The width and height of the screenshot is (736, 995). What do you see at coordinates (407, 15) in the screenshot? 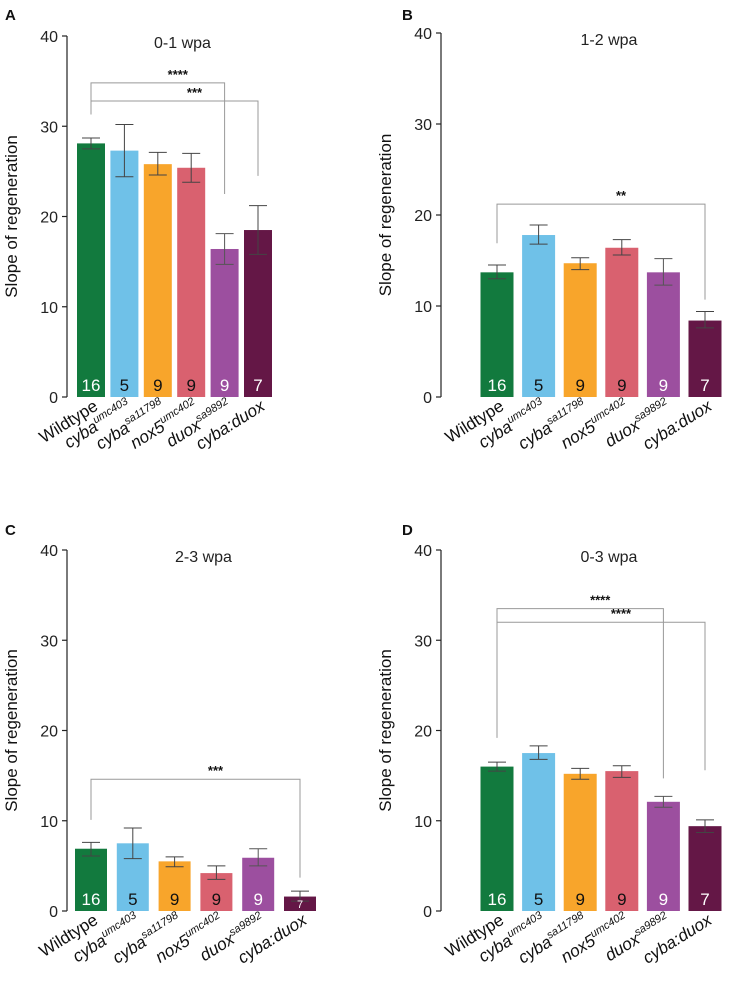
I see `panel-letter: B` at bounding box center [407, 15].